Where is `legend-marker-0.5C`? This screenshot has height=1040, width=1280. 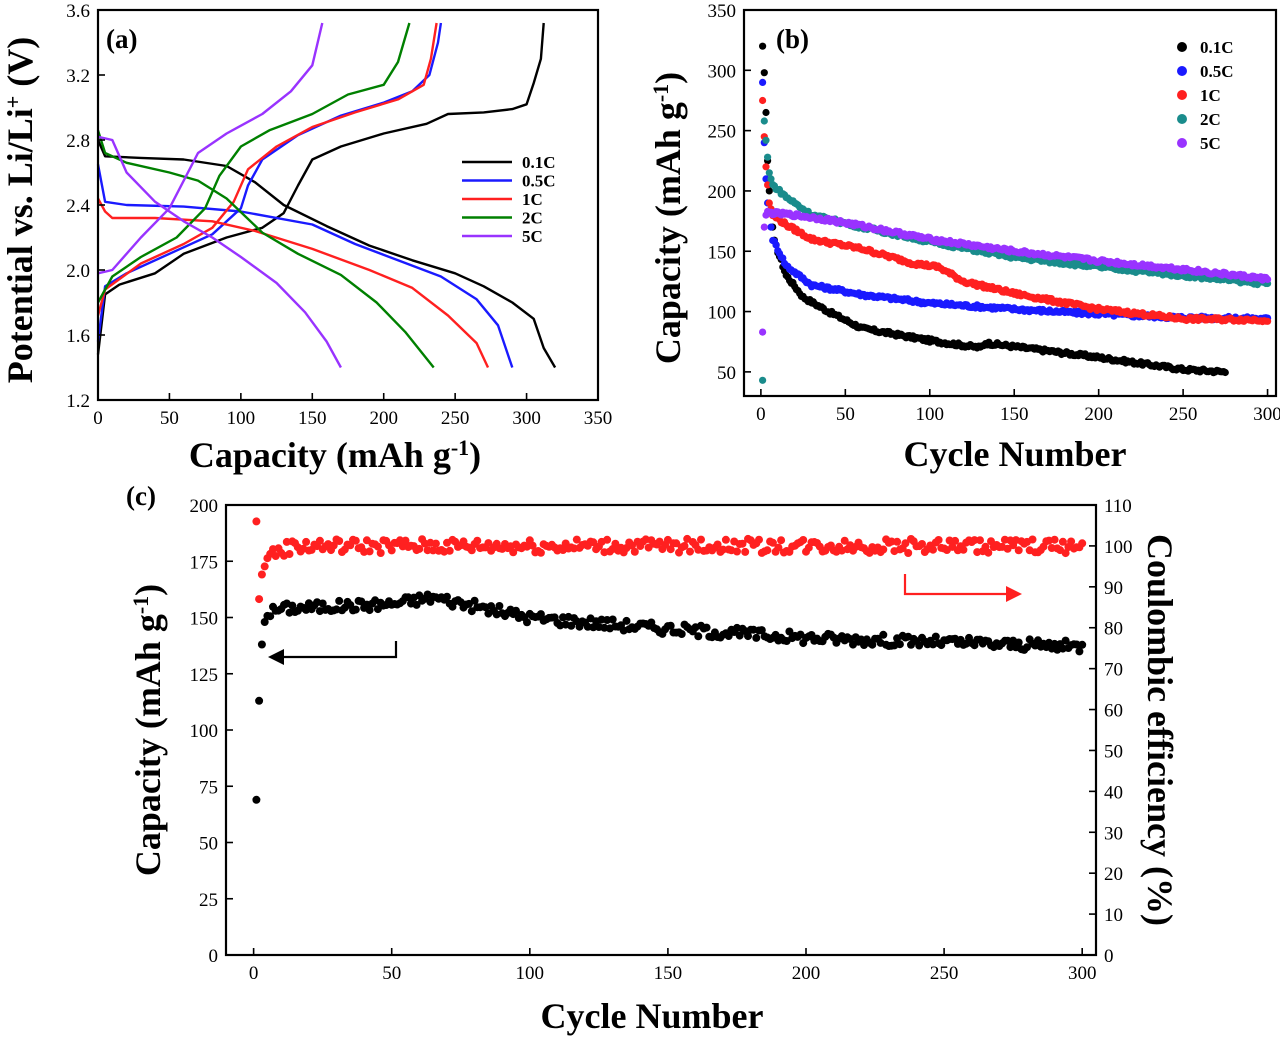
legend-marker-0.5C is located at coordinates (1182, 71).